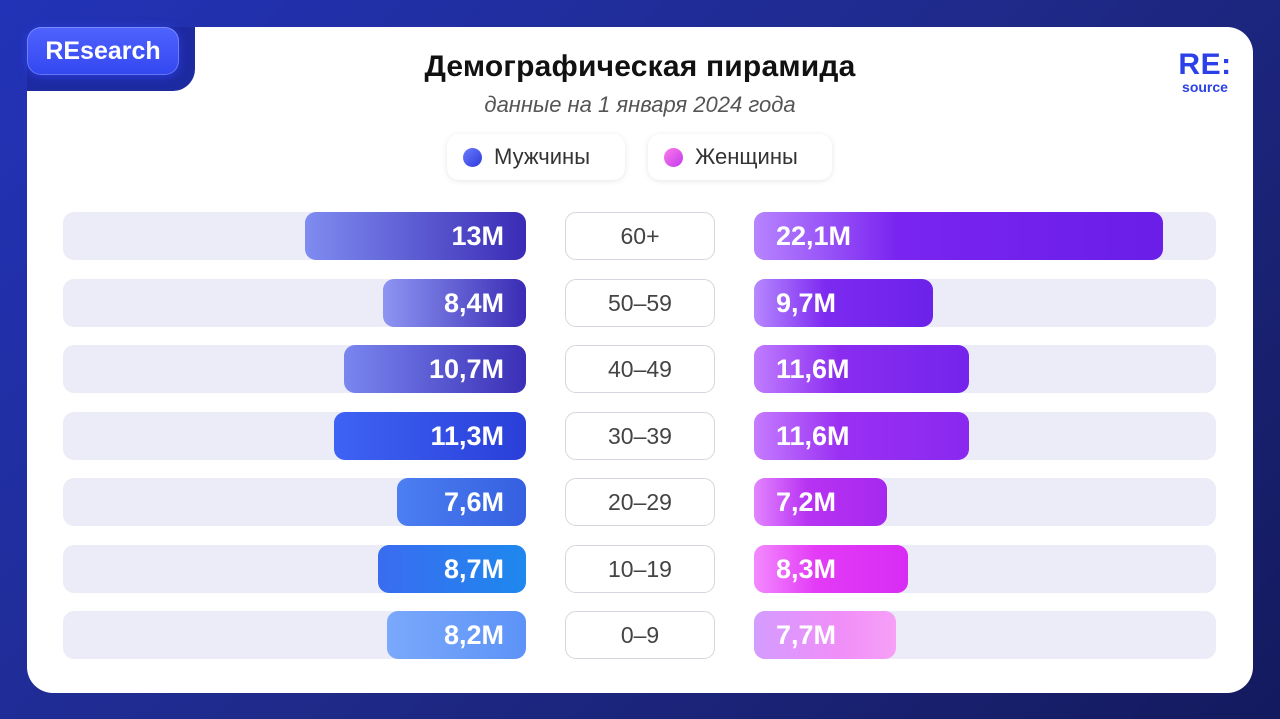  I want to click on women-bar: 8,3M, so click(831, 569).